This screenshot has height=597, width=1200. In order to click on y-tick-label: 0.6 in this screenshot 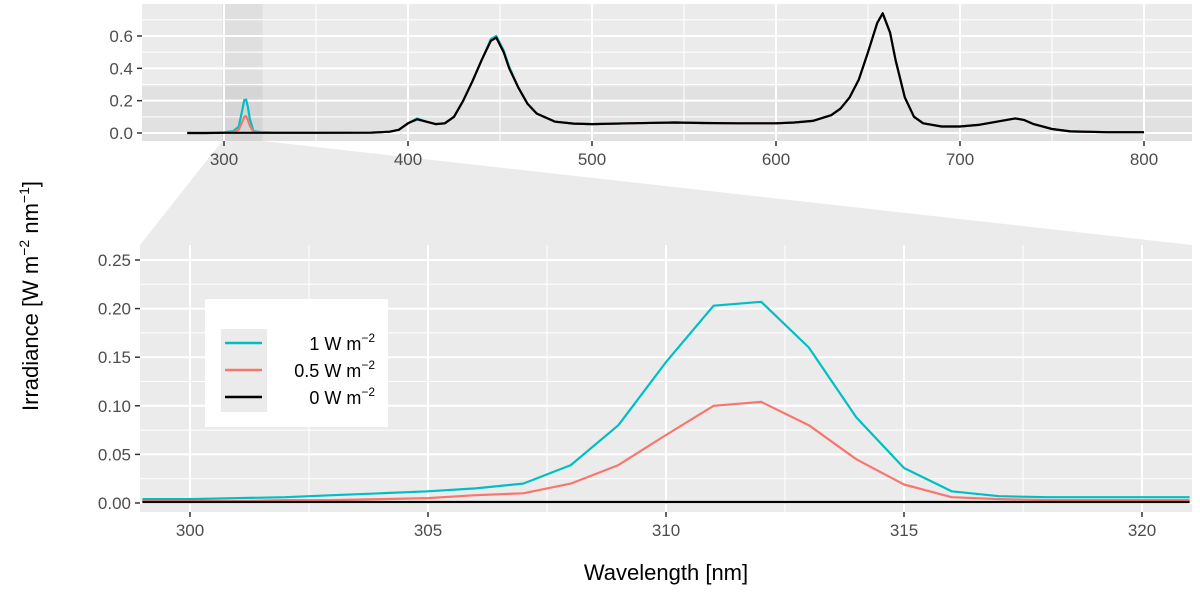, I will do `click(121, 36)`.